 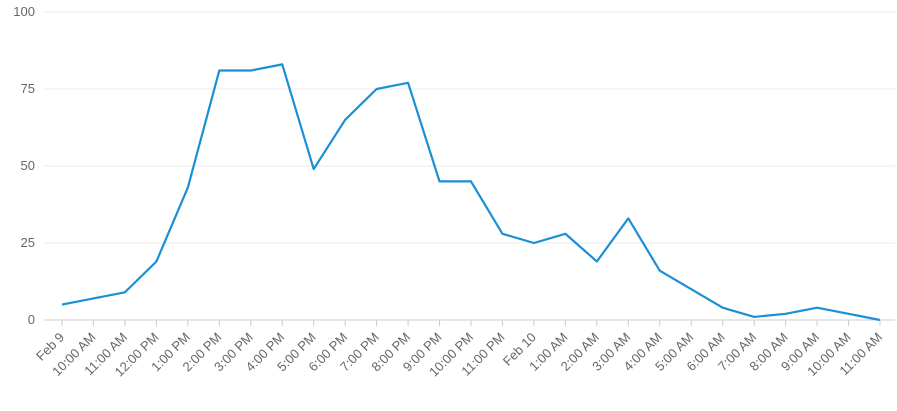 What do you see at coordinates (24, 11) in the screenshot?
I see `y-tick-label: 100` at bounding box center [24, 11].